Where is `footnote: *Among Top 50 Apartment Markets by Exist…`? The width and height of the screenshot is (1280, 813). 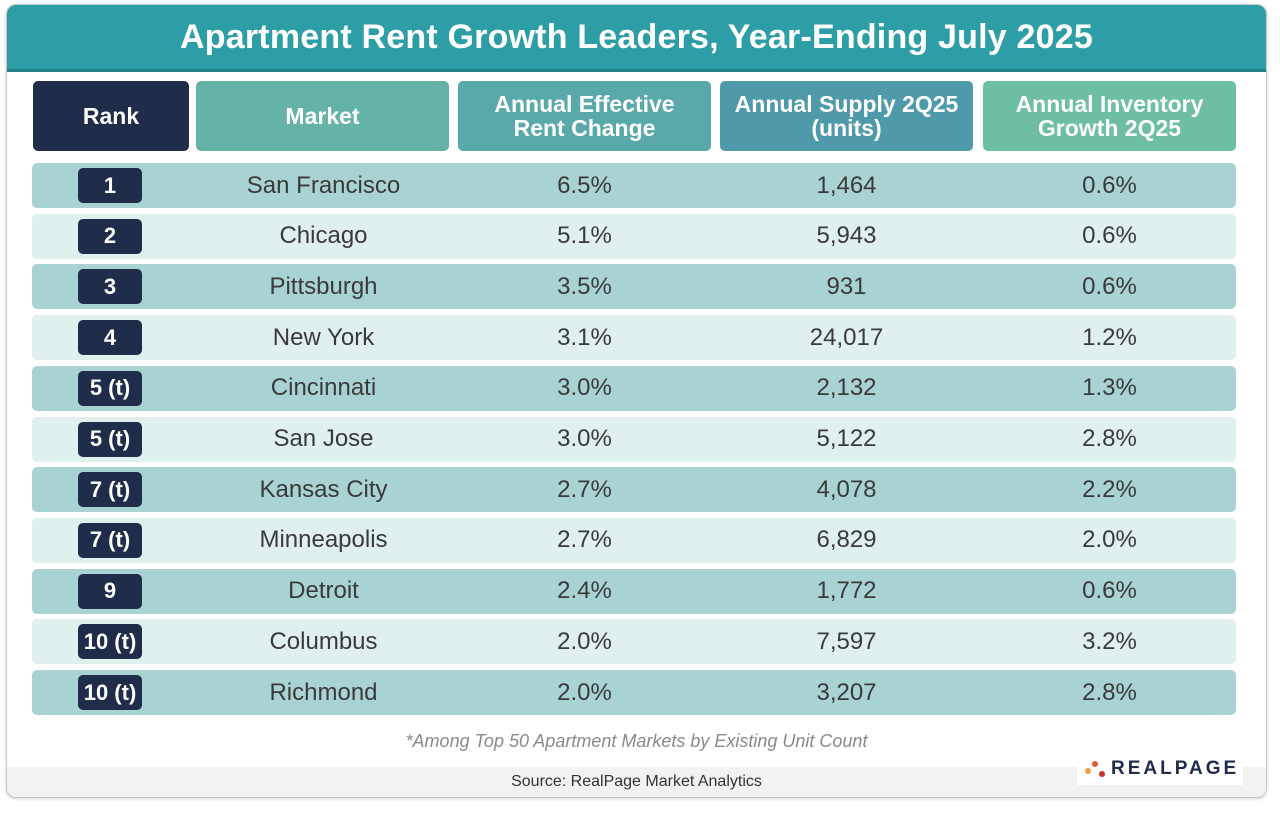
footnote: *Among Top 50 Apartment Markets by Exist… is located at coordinates (636, 741).